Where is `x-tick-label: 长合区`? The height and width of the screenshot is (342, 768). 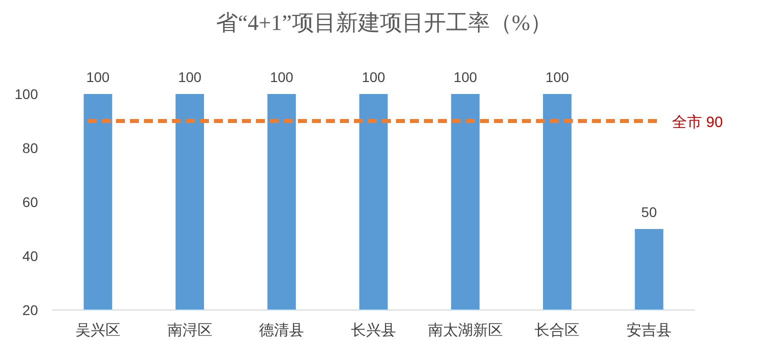 x-tick-label: 长合区 is located at coordinates (557, 330).